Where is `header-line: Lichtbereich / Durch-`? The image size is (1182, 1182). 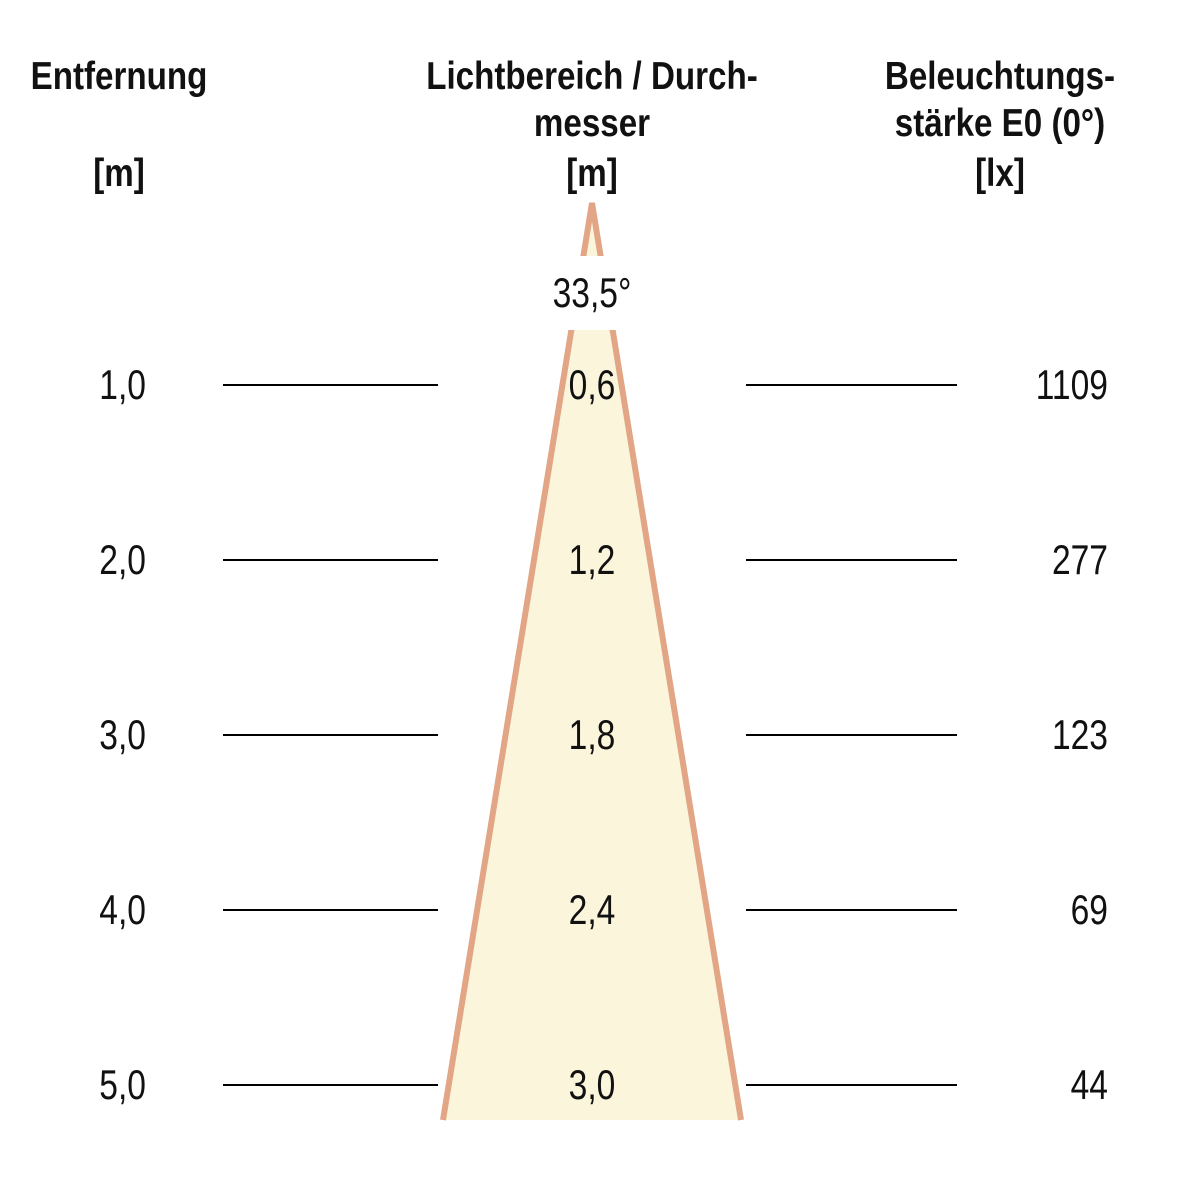 header-line: Lichtbereich / Durch- is located at coordinates (592, 76).